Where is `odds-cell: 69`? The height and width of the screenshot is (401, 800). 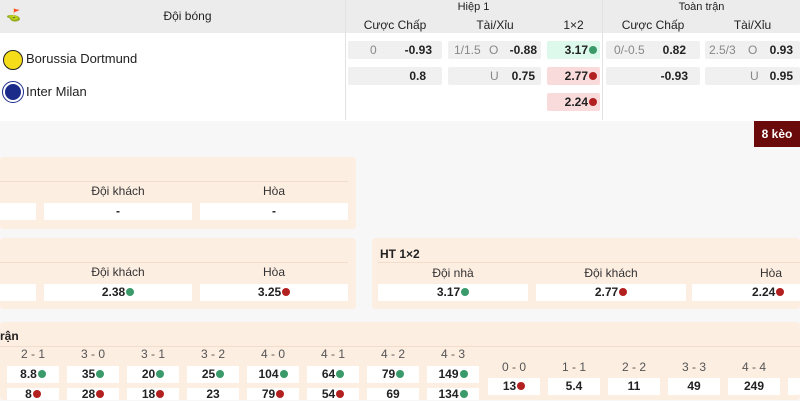 odds-cell: 69 is located at coordinates (393, 394).